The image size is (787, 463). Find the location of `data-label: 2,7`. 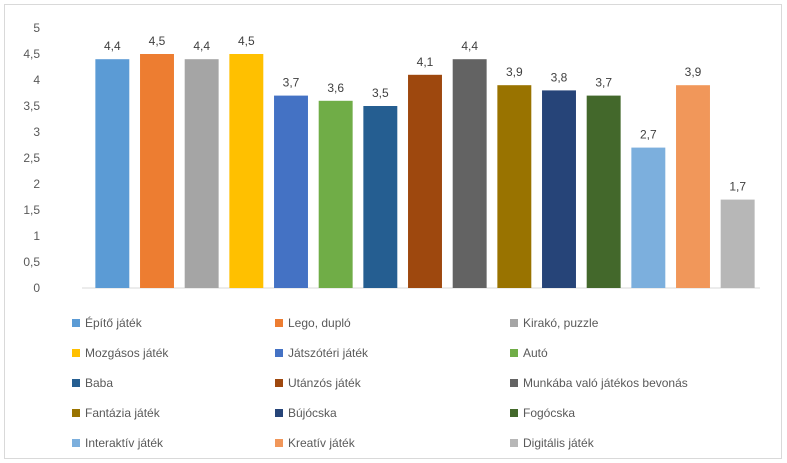

data-label: 2,7 is located at coordinates (648, 135).